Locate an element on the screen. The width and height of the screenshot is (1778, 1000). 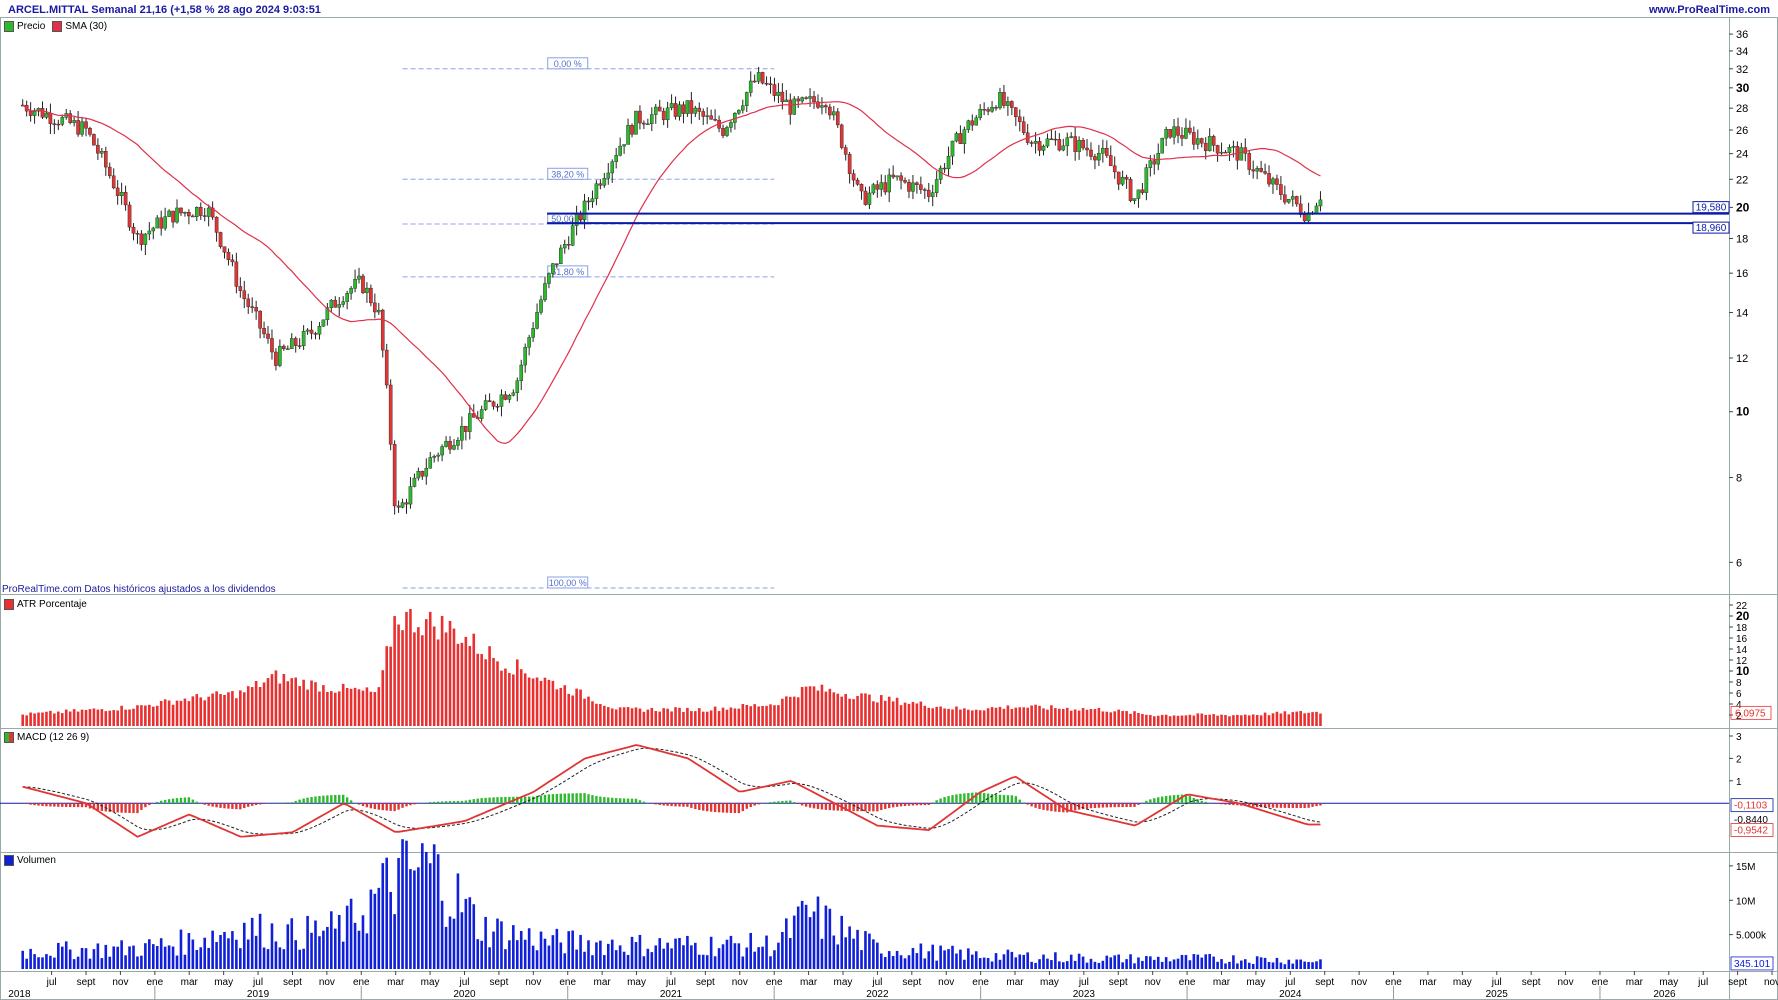
site-link: www.ProRealTime.com is located at coordinates (1709, 10).